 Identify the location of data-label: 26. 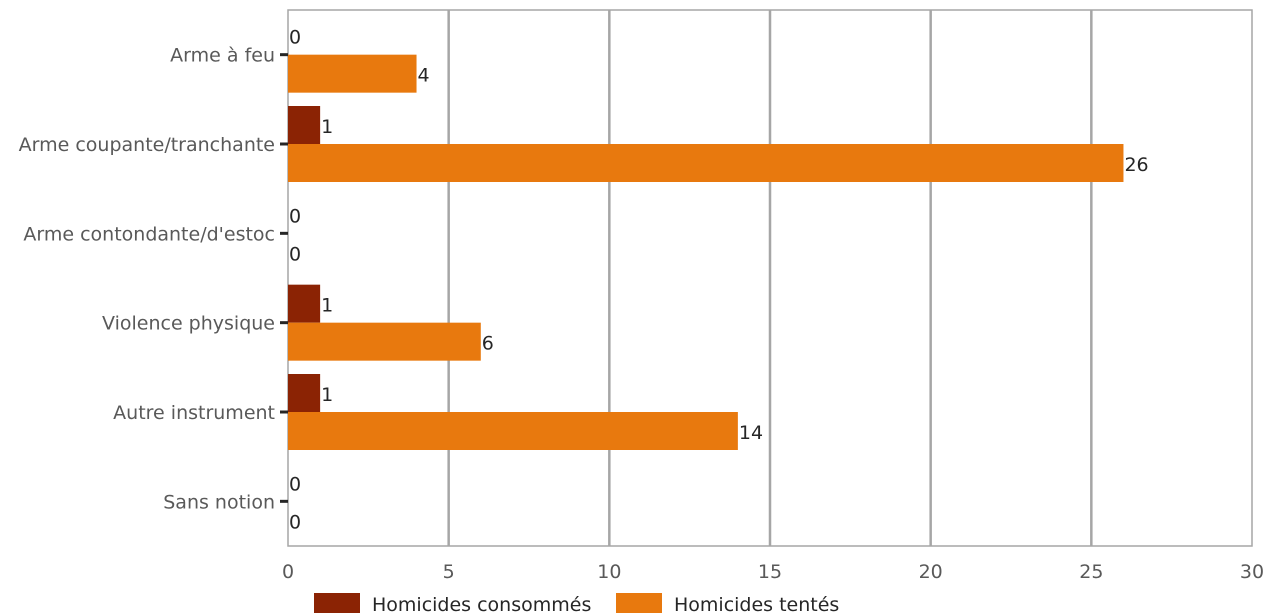
(1136, 165).